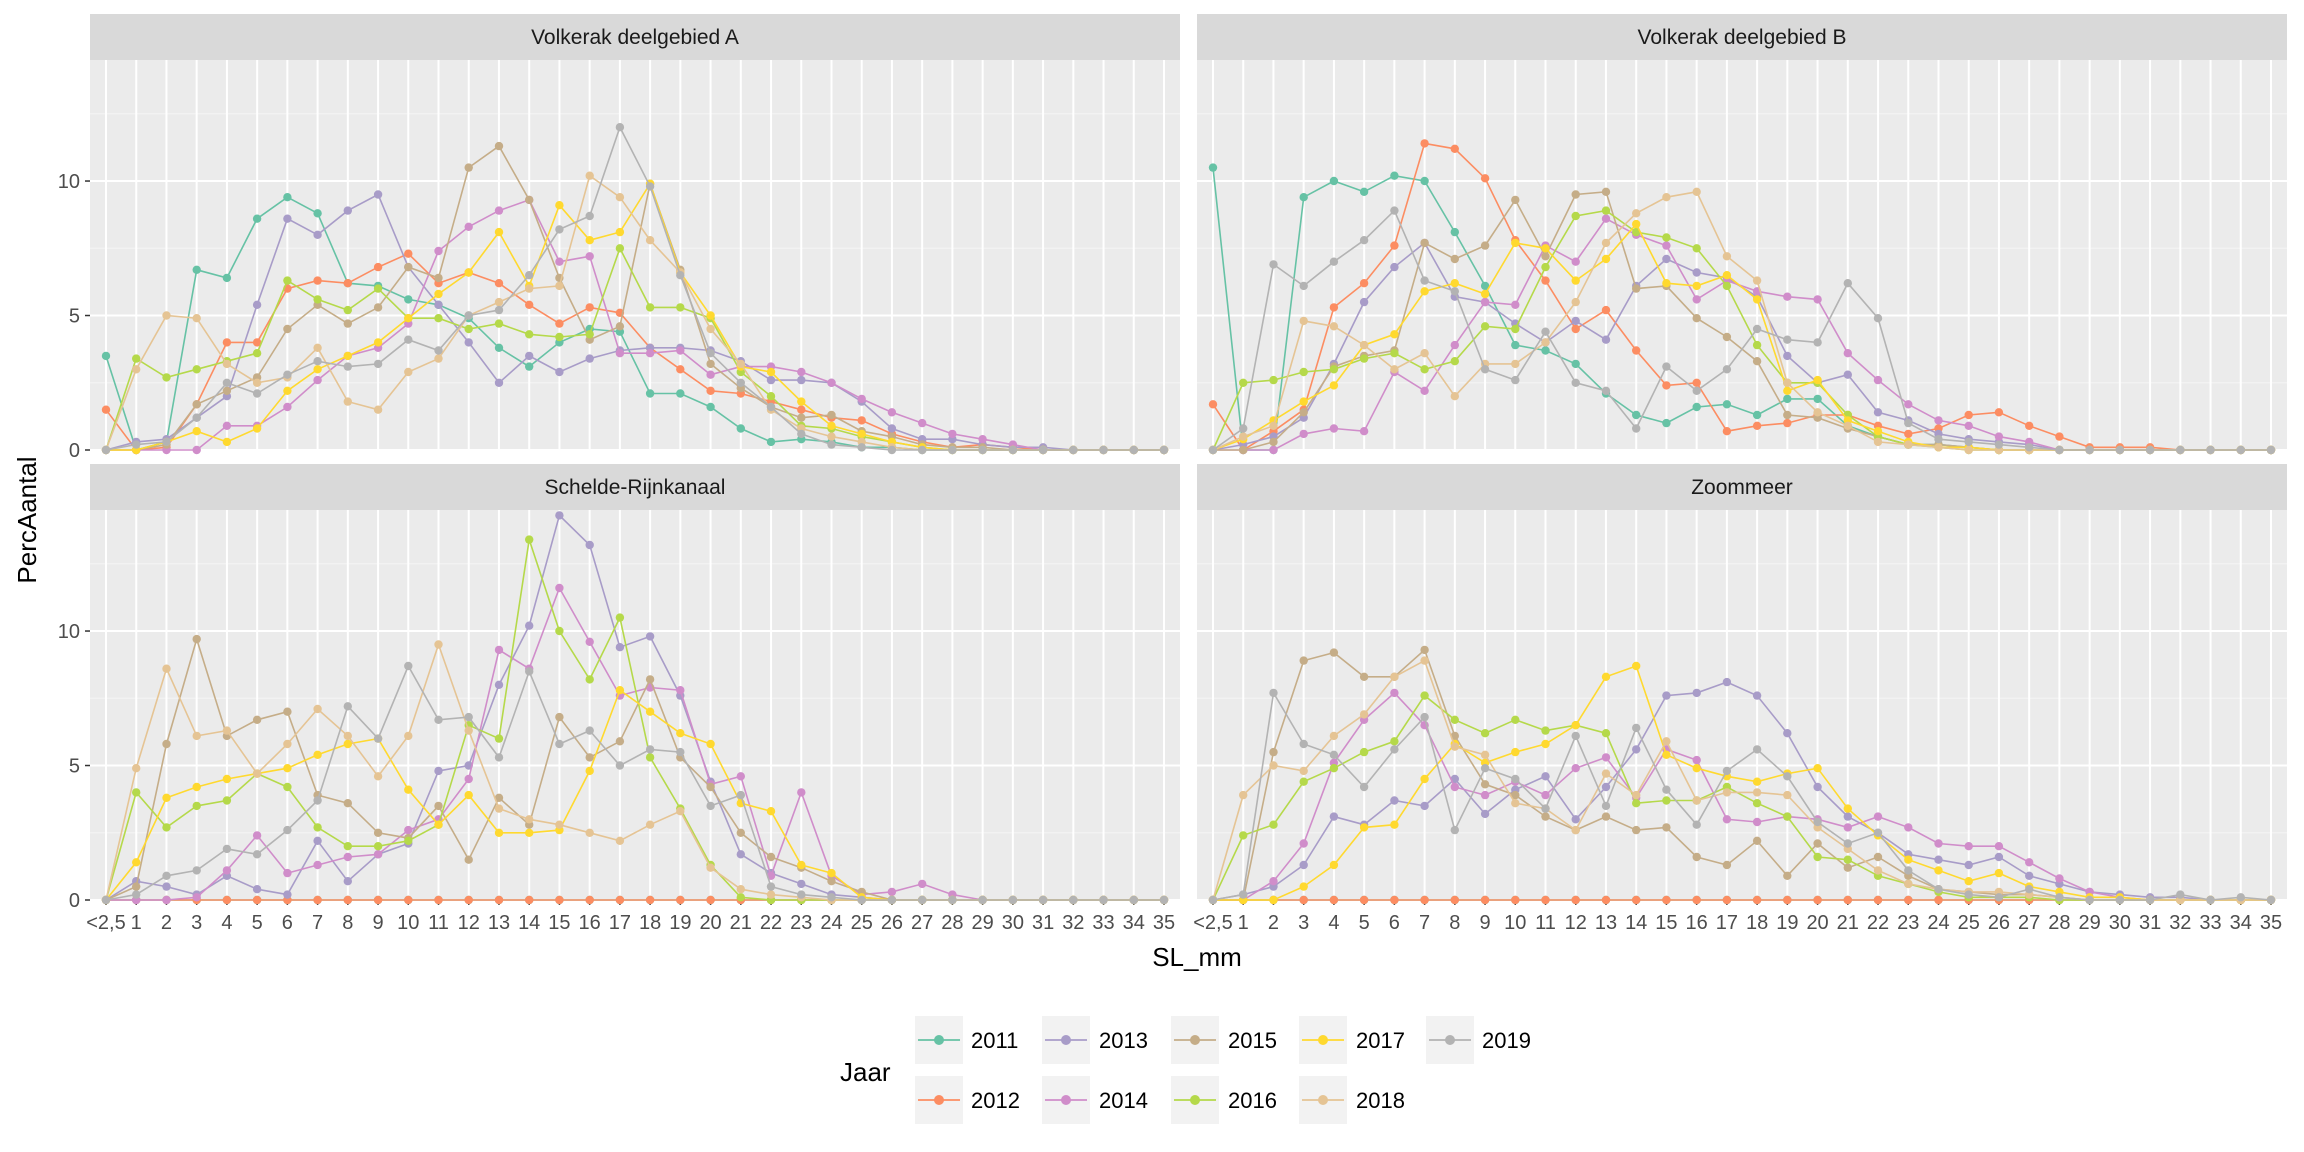 This screenshot has width=2304, height=1152. Describe the element at coordinates (1478, 1040) in the screenshot. I see `legend-item-2019: 2019` at that location.